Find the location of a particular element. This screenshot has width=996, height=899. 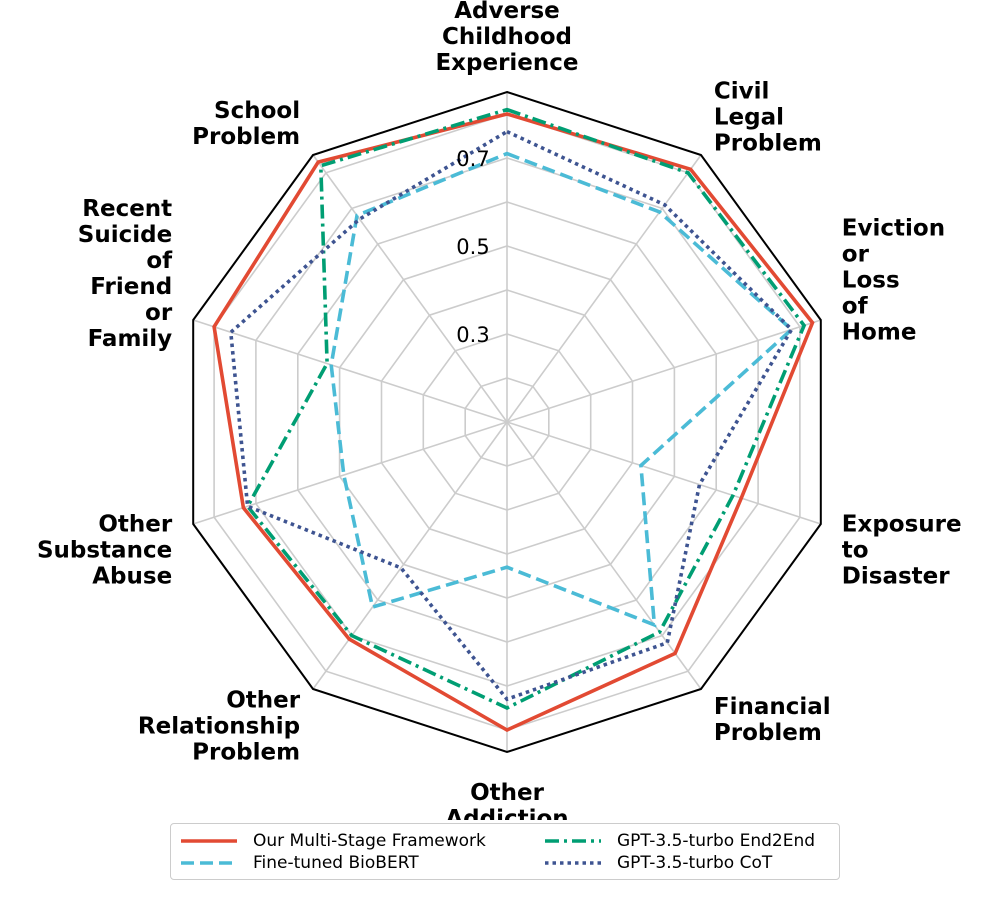

category-label: Adverse Childhood Experience is located at coordinates (506, 38).